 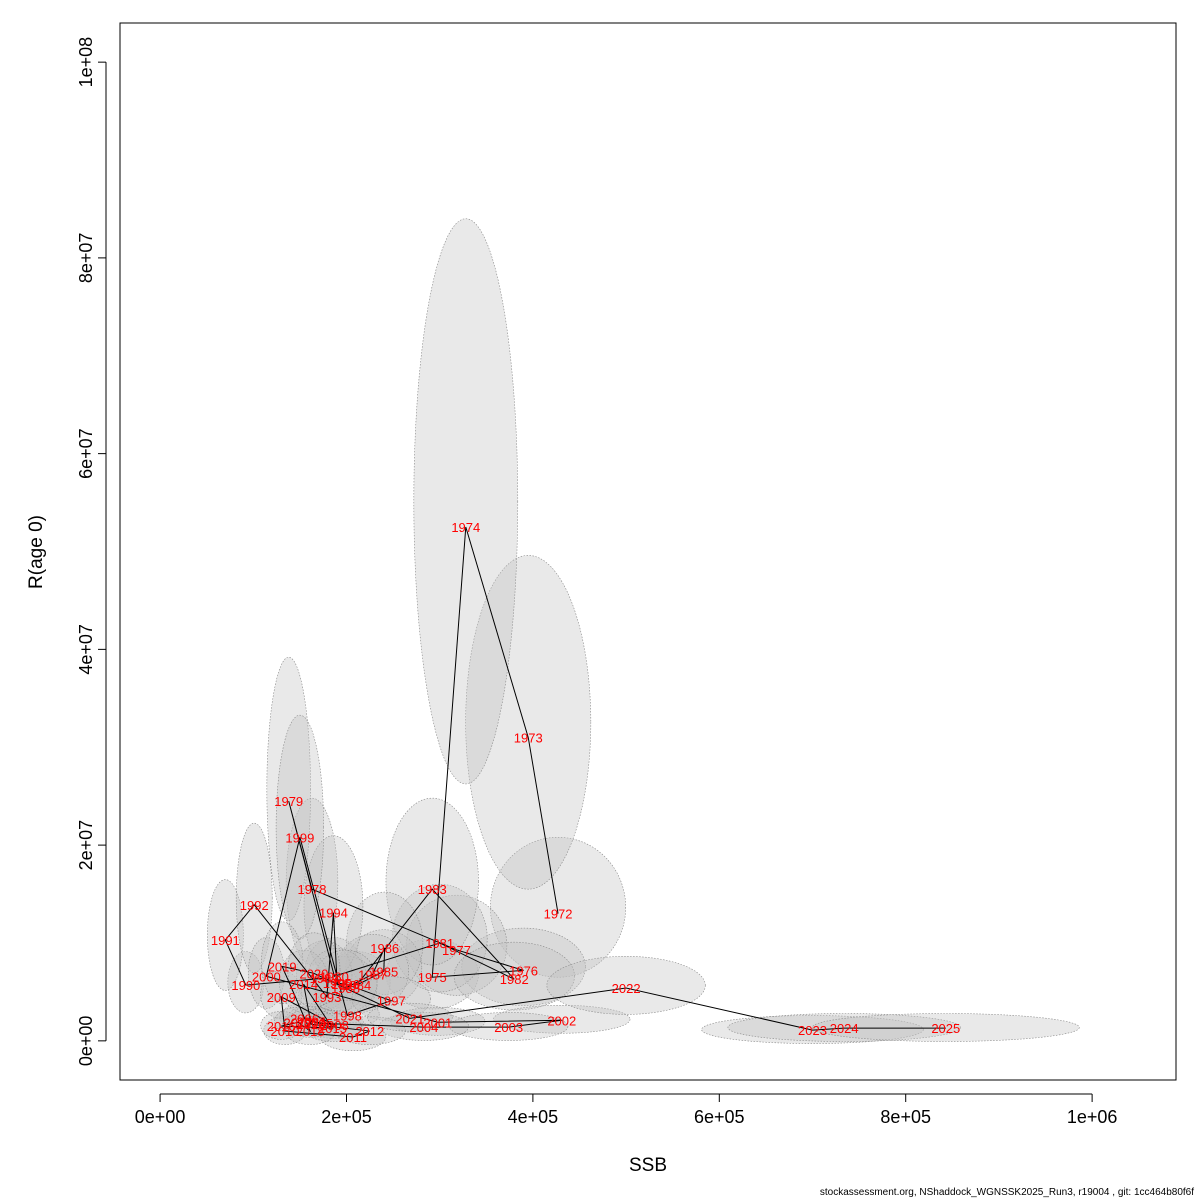 I want to click on year-label-1977: 1977, so click(x=456, y=950).